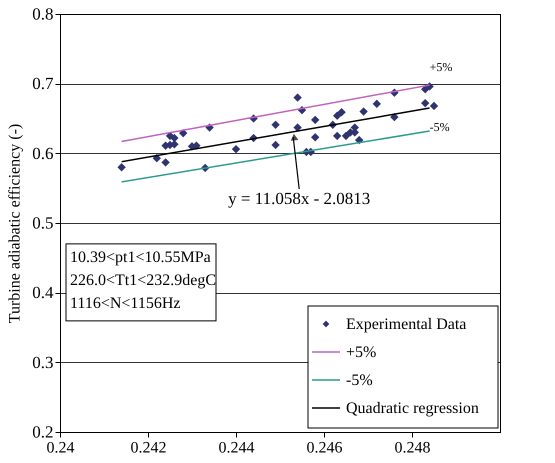 The height and width of the screenshot is (463, 555). What do you see at coordinates (299, 198) in the screenshot?
I see `annotation: y = 11.058x - 2.0813` at bounding box center [299, 198].